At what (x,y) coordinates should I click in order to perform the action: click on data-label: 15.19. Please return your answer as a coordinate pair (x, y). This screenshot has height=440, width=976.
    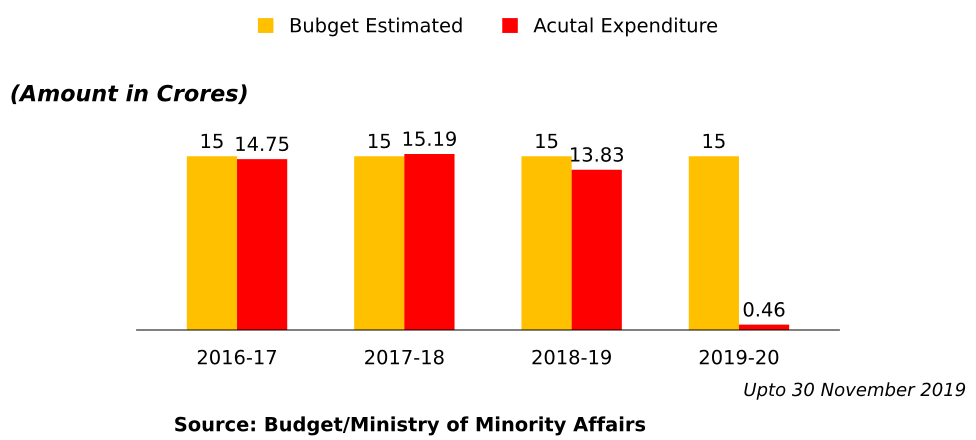
    Looking at the image, I should click on (430, 138).